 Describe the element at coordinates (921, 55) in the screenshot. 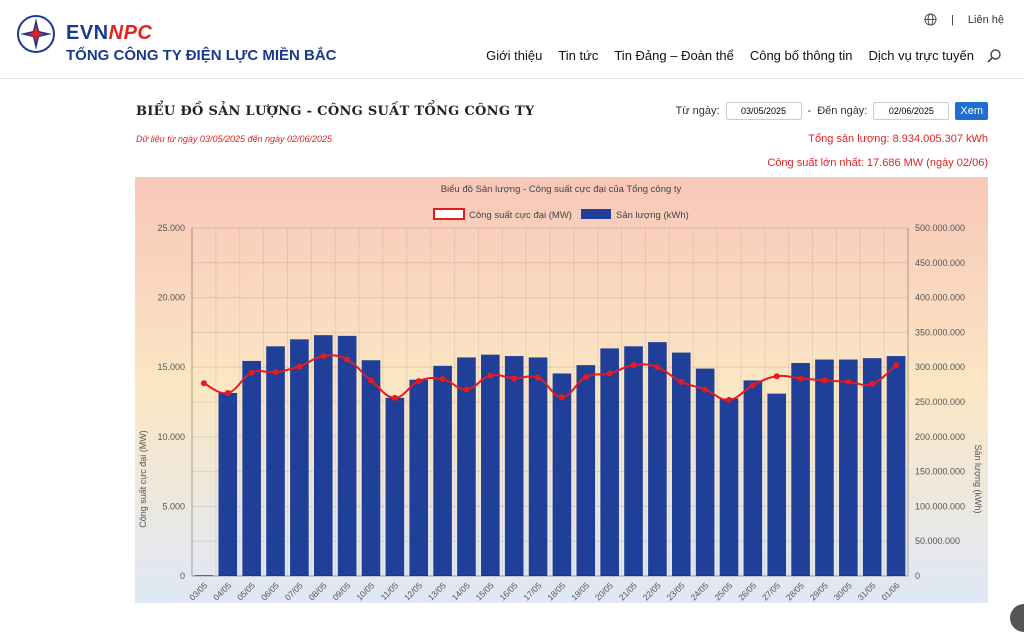

I see `nav-item-online-services: Dịch vụ trực tuyến` at that location.